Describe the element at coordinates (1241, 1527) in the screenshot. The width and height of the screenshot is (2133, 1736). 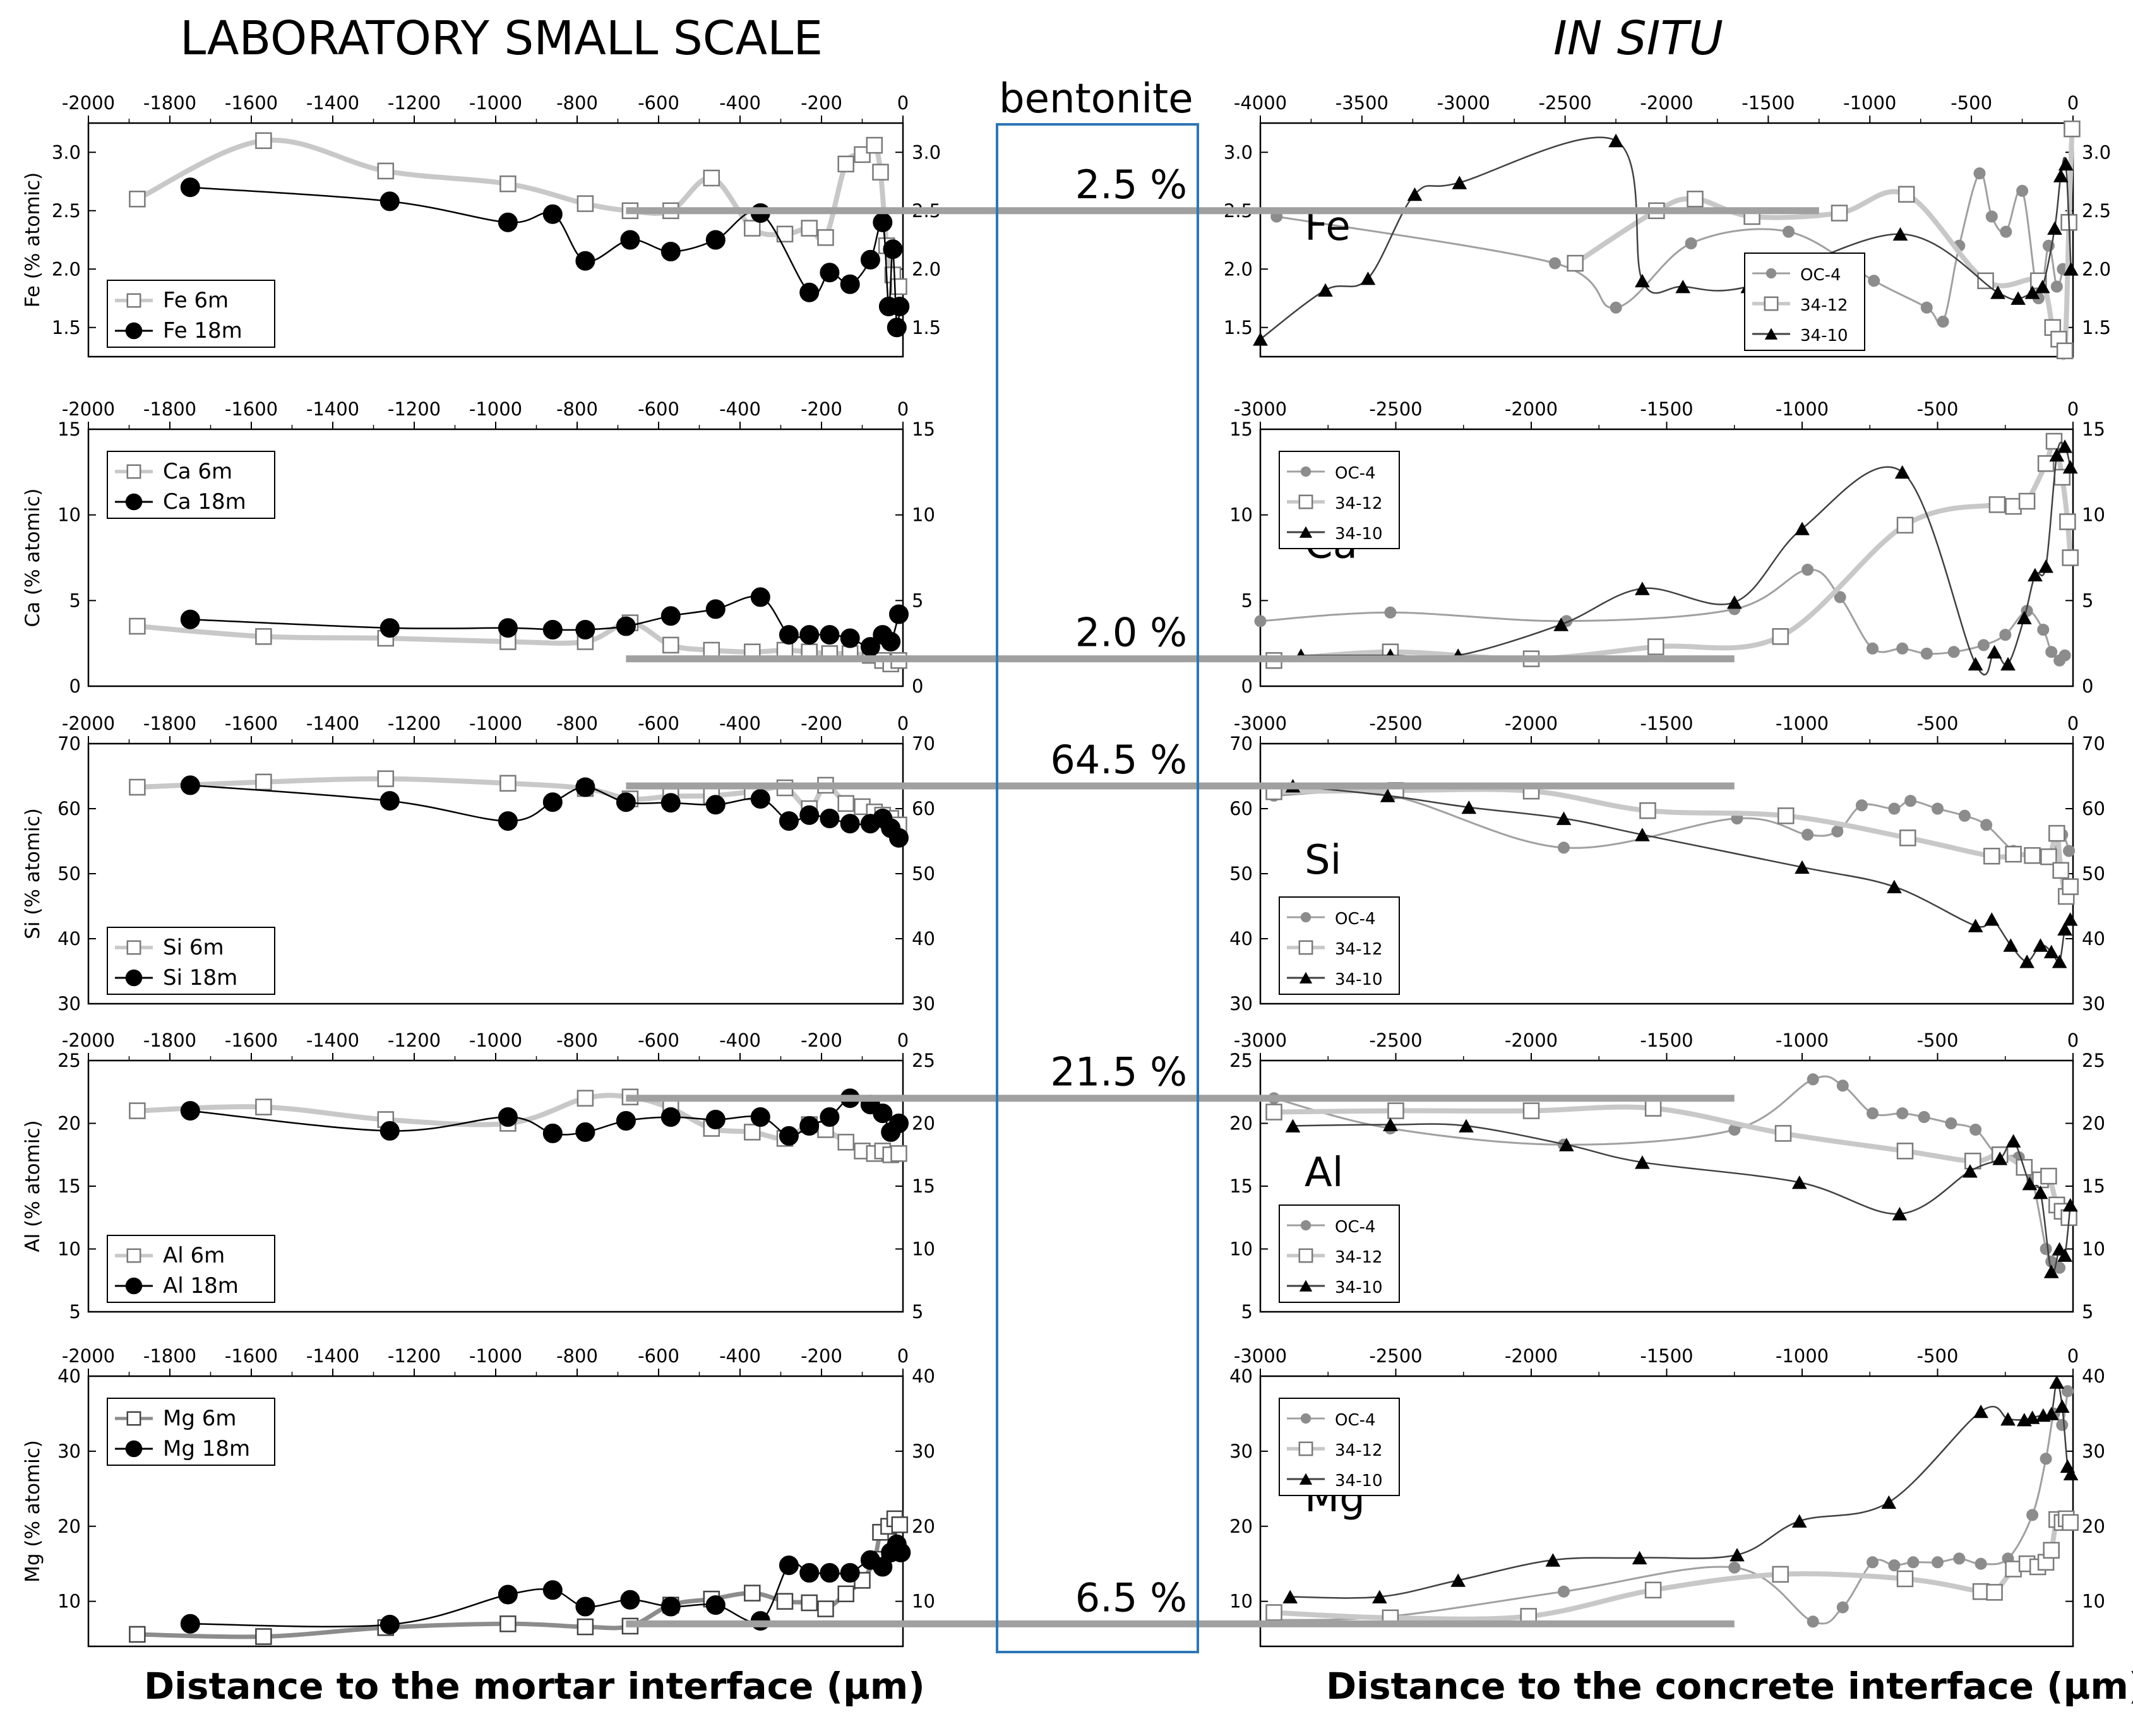
I see `y-tick-label-left: 20` at that location.